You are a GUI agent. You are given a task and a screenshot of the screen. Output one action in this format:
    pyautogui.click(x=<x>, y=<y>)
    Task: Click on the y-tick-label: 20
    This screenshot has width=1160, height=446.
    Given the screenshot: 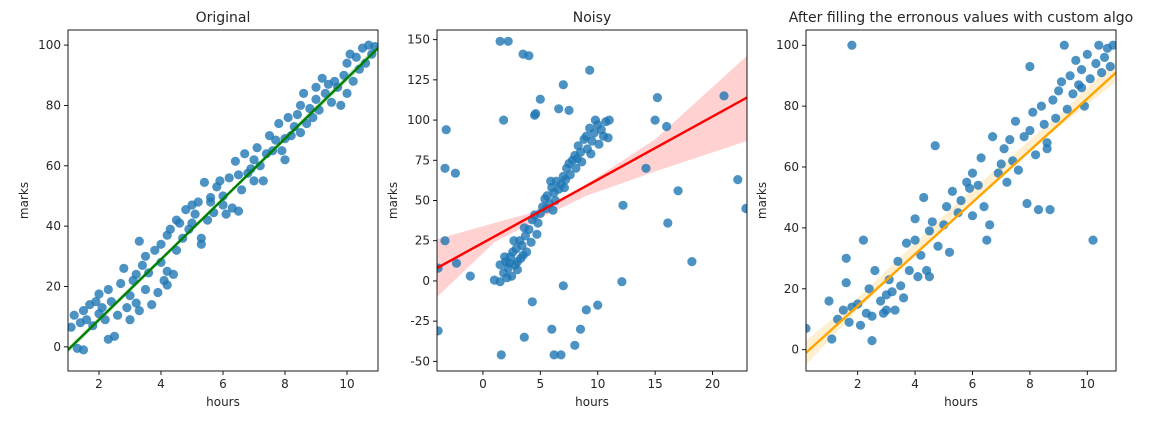 What is the action you would take?
    pyautogui.click(x=791, y=289)
    